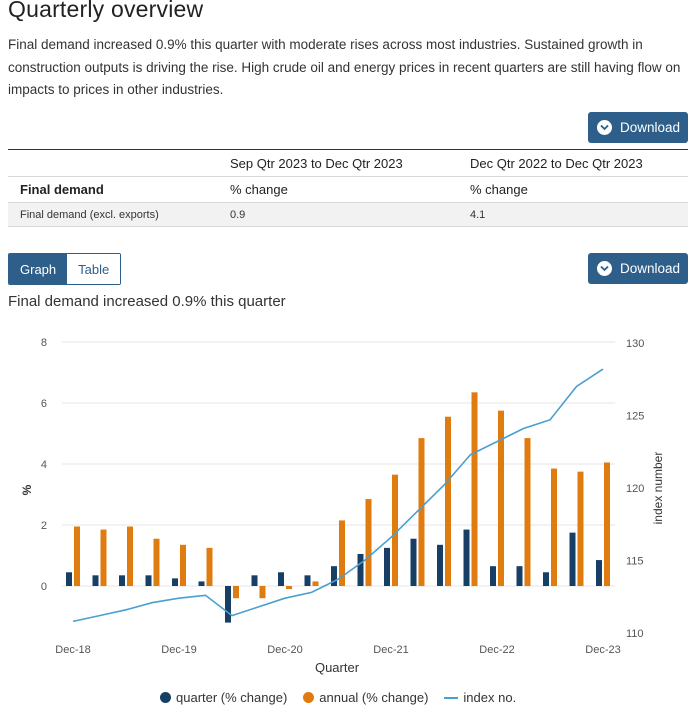  What do you see at coordinates (635, 562) in the screenshot?
I see `y2-tick-label: 115` at bounding box center [635, 562].